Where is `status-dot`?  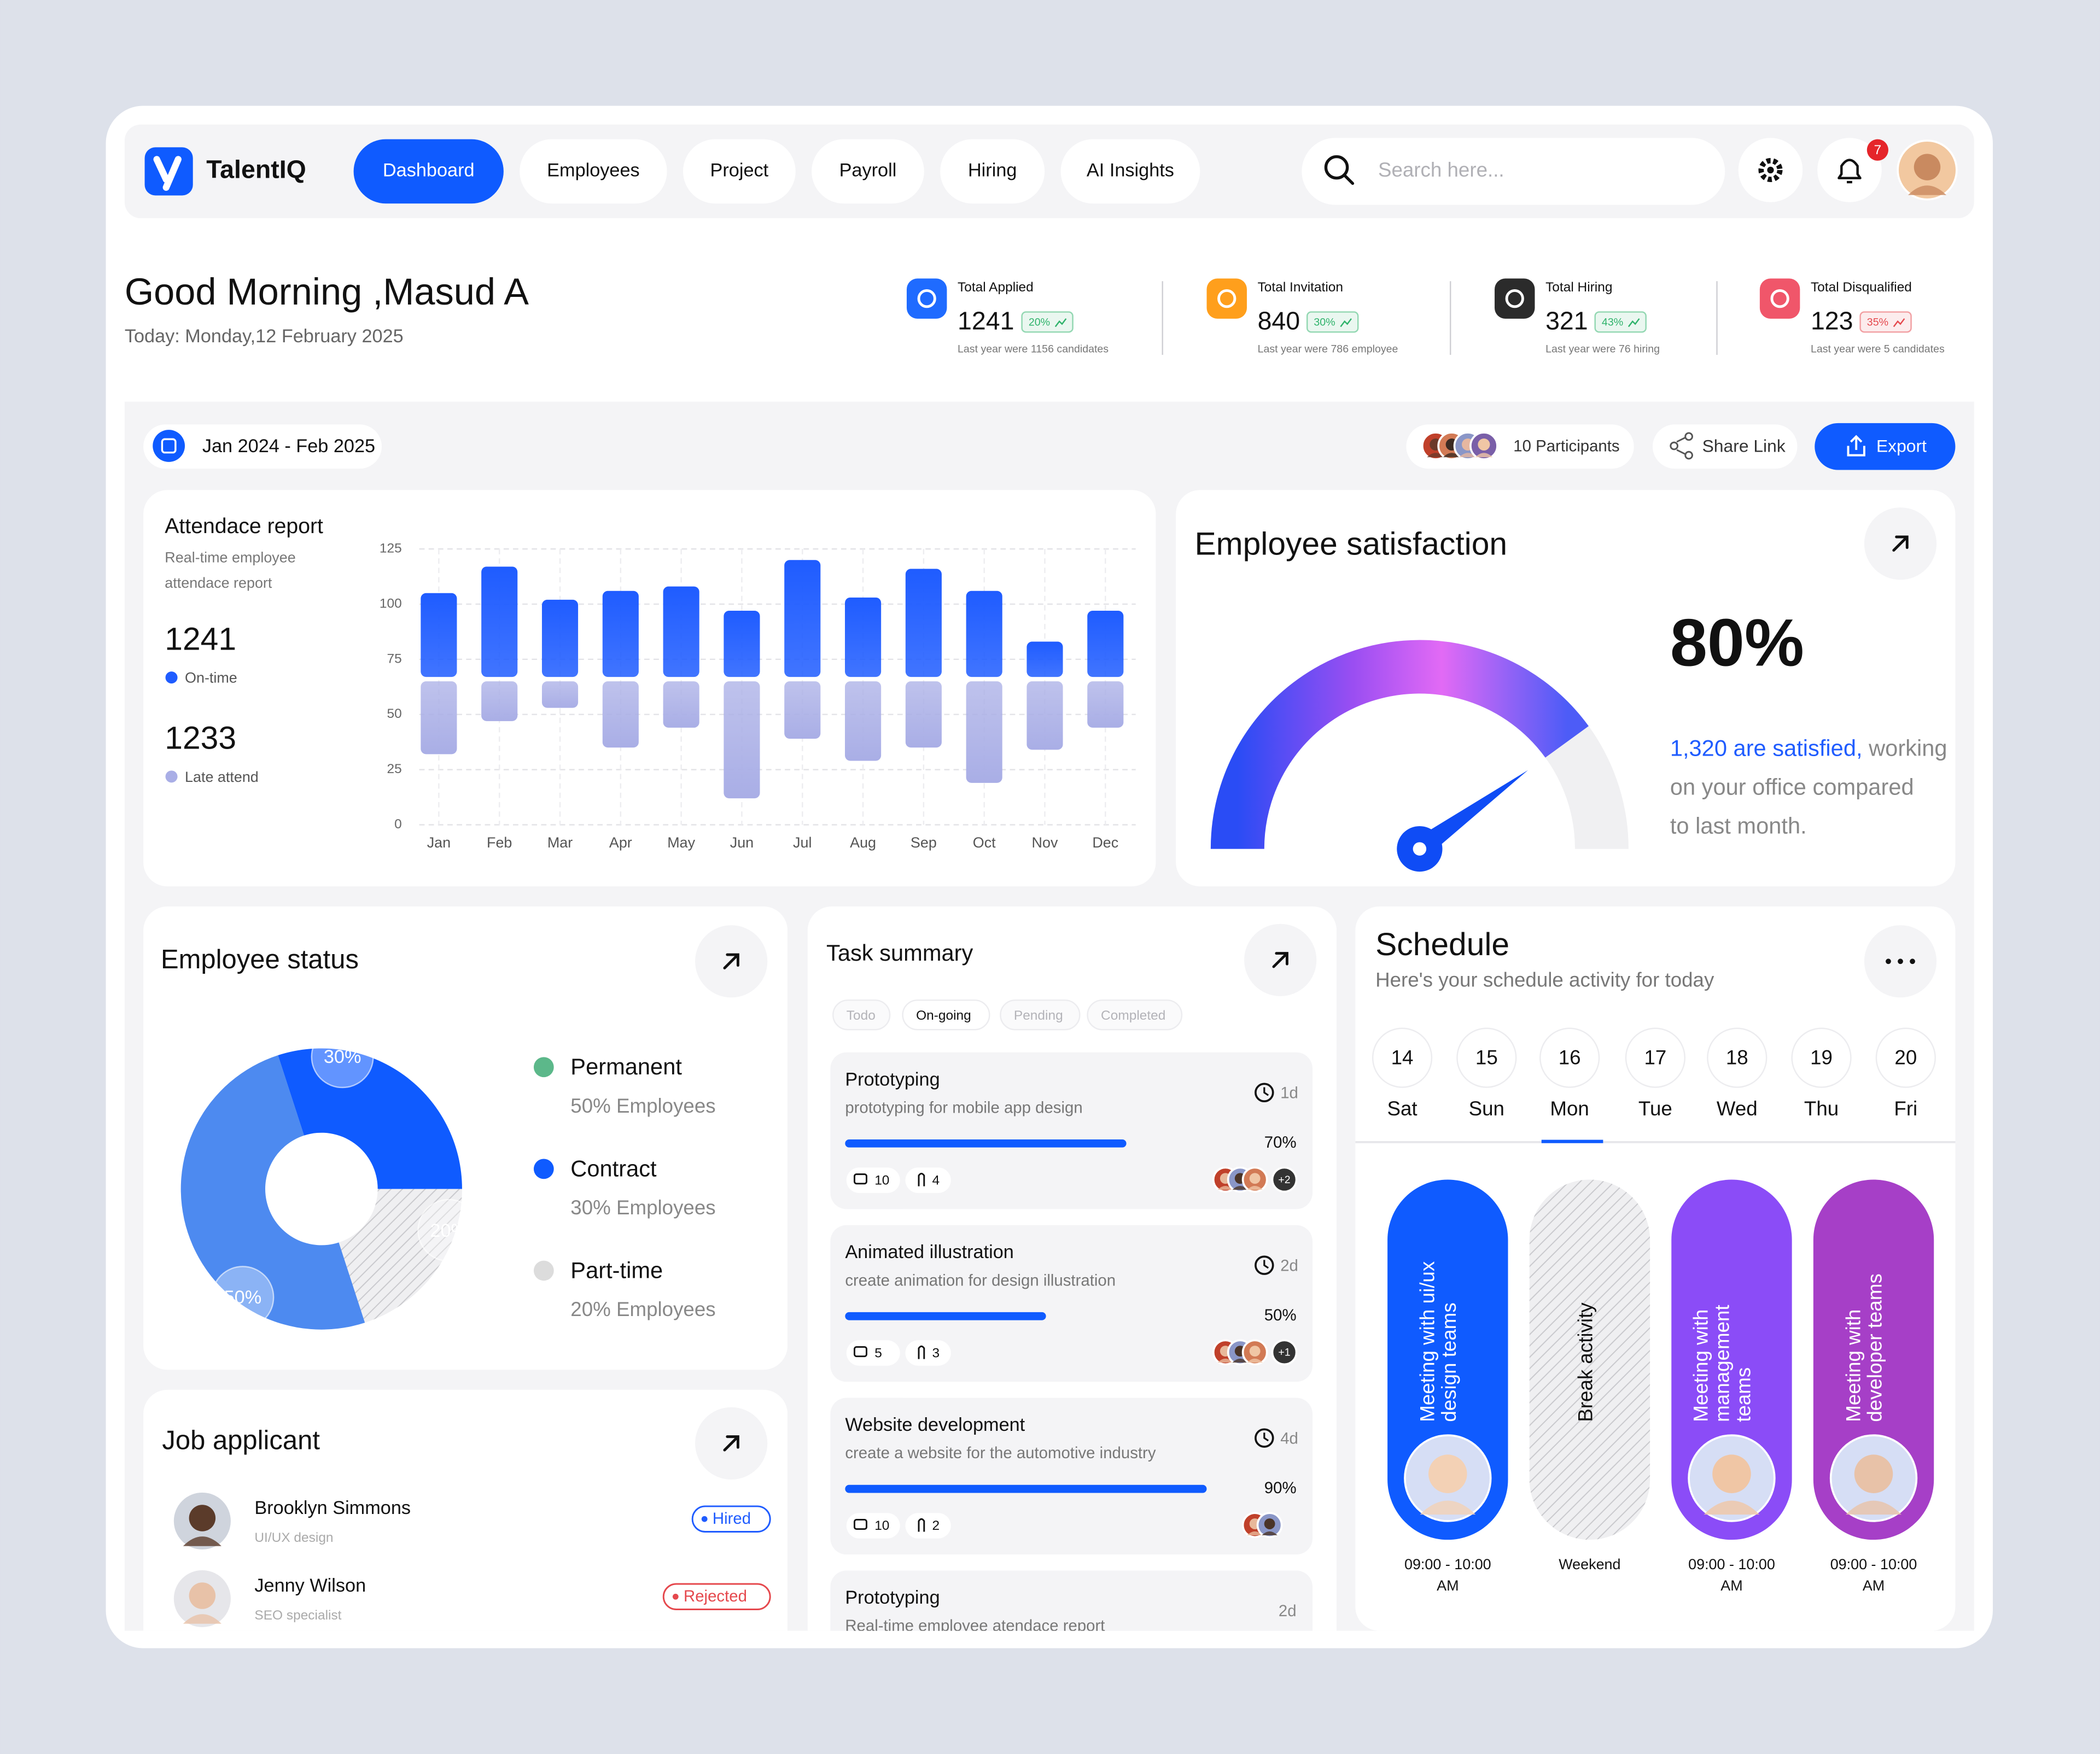 status-dot is located at coordinates (675, 1596).